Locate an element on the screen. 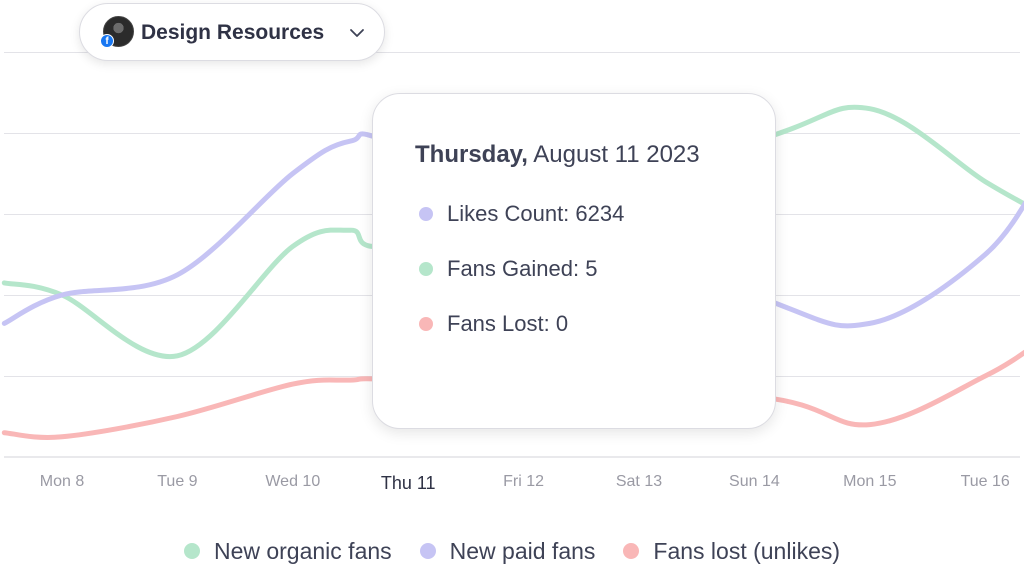  tooltip-date-text: August 11 2023 is located at coordinates (616, 154).